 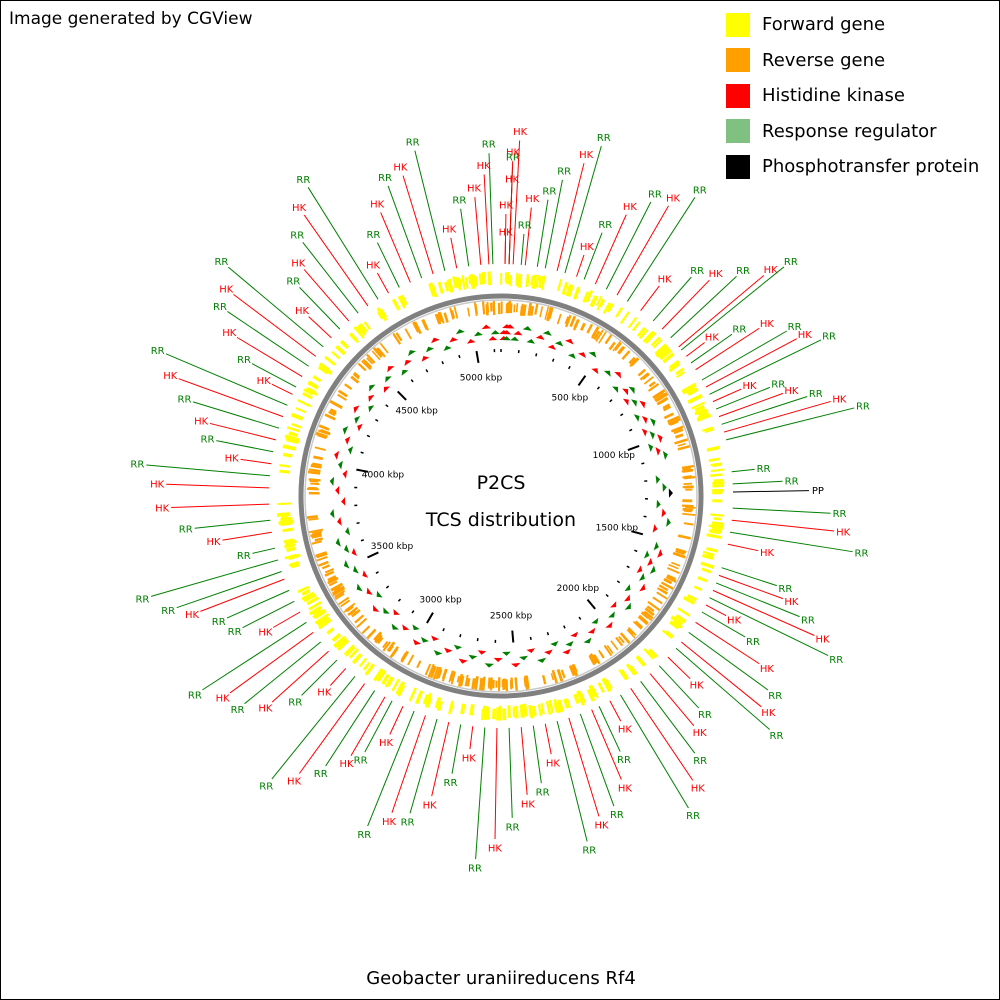 I want to click on scale-tick-label: 4000 kbp, so click(x=383, y=476).